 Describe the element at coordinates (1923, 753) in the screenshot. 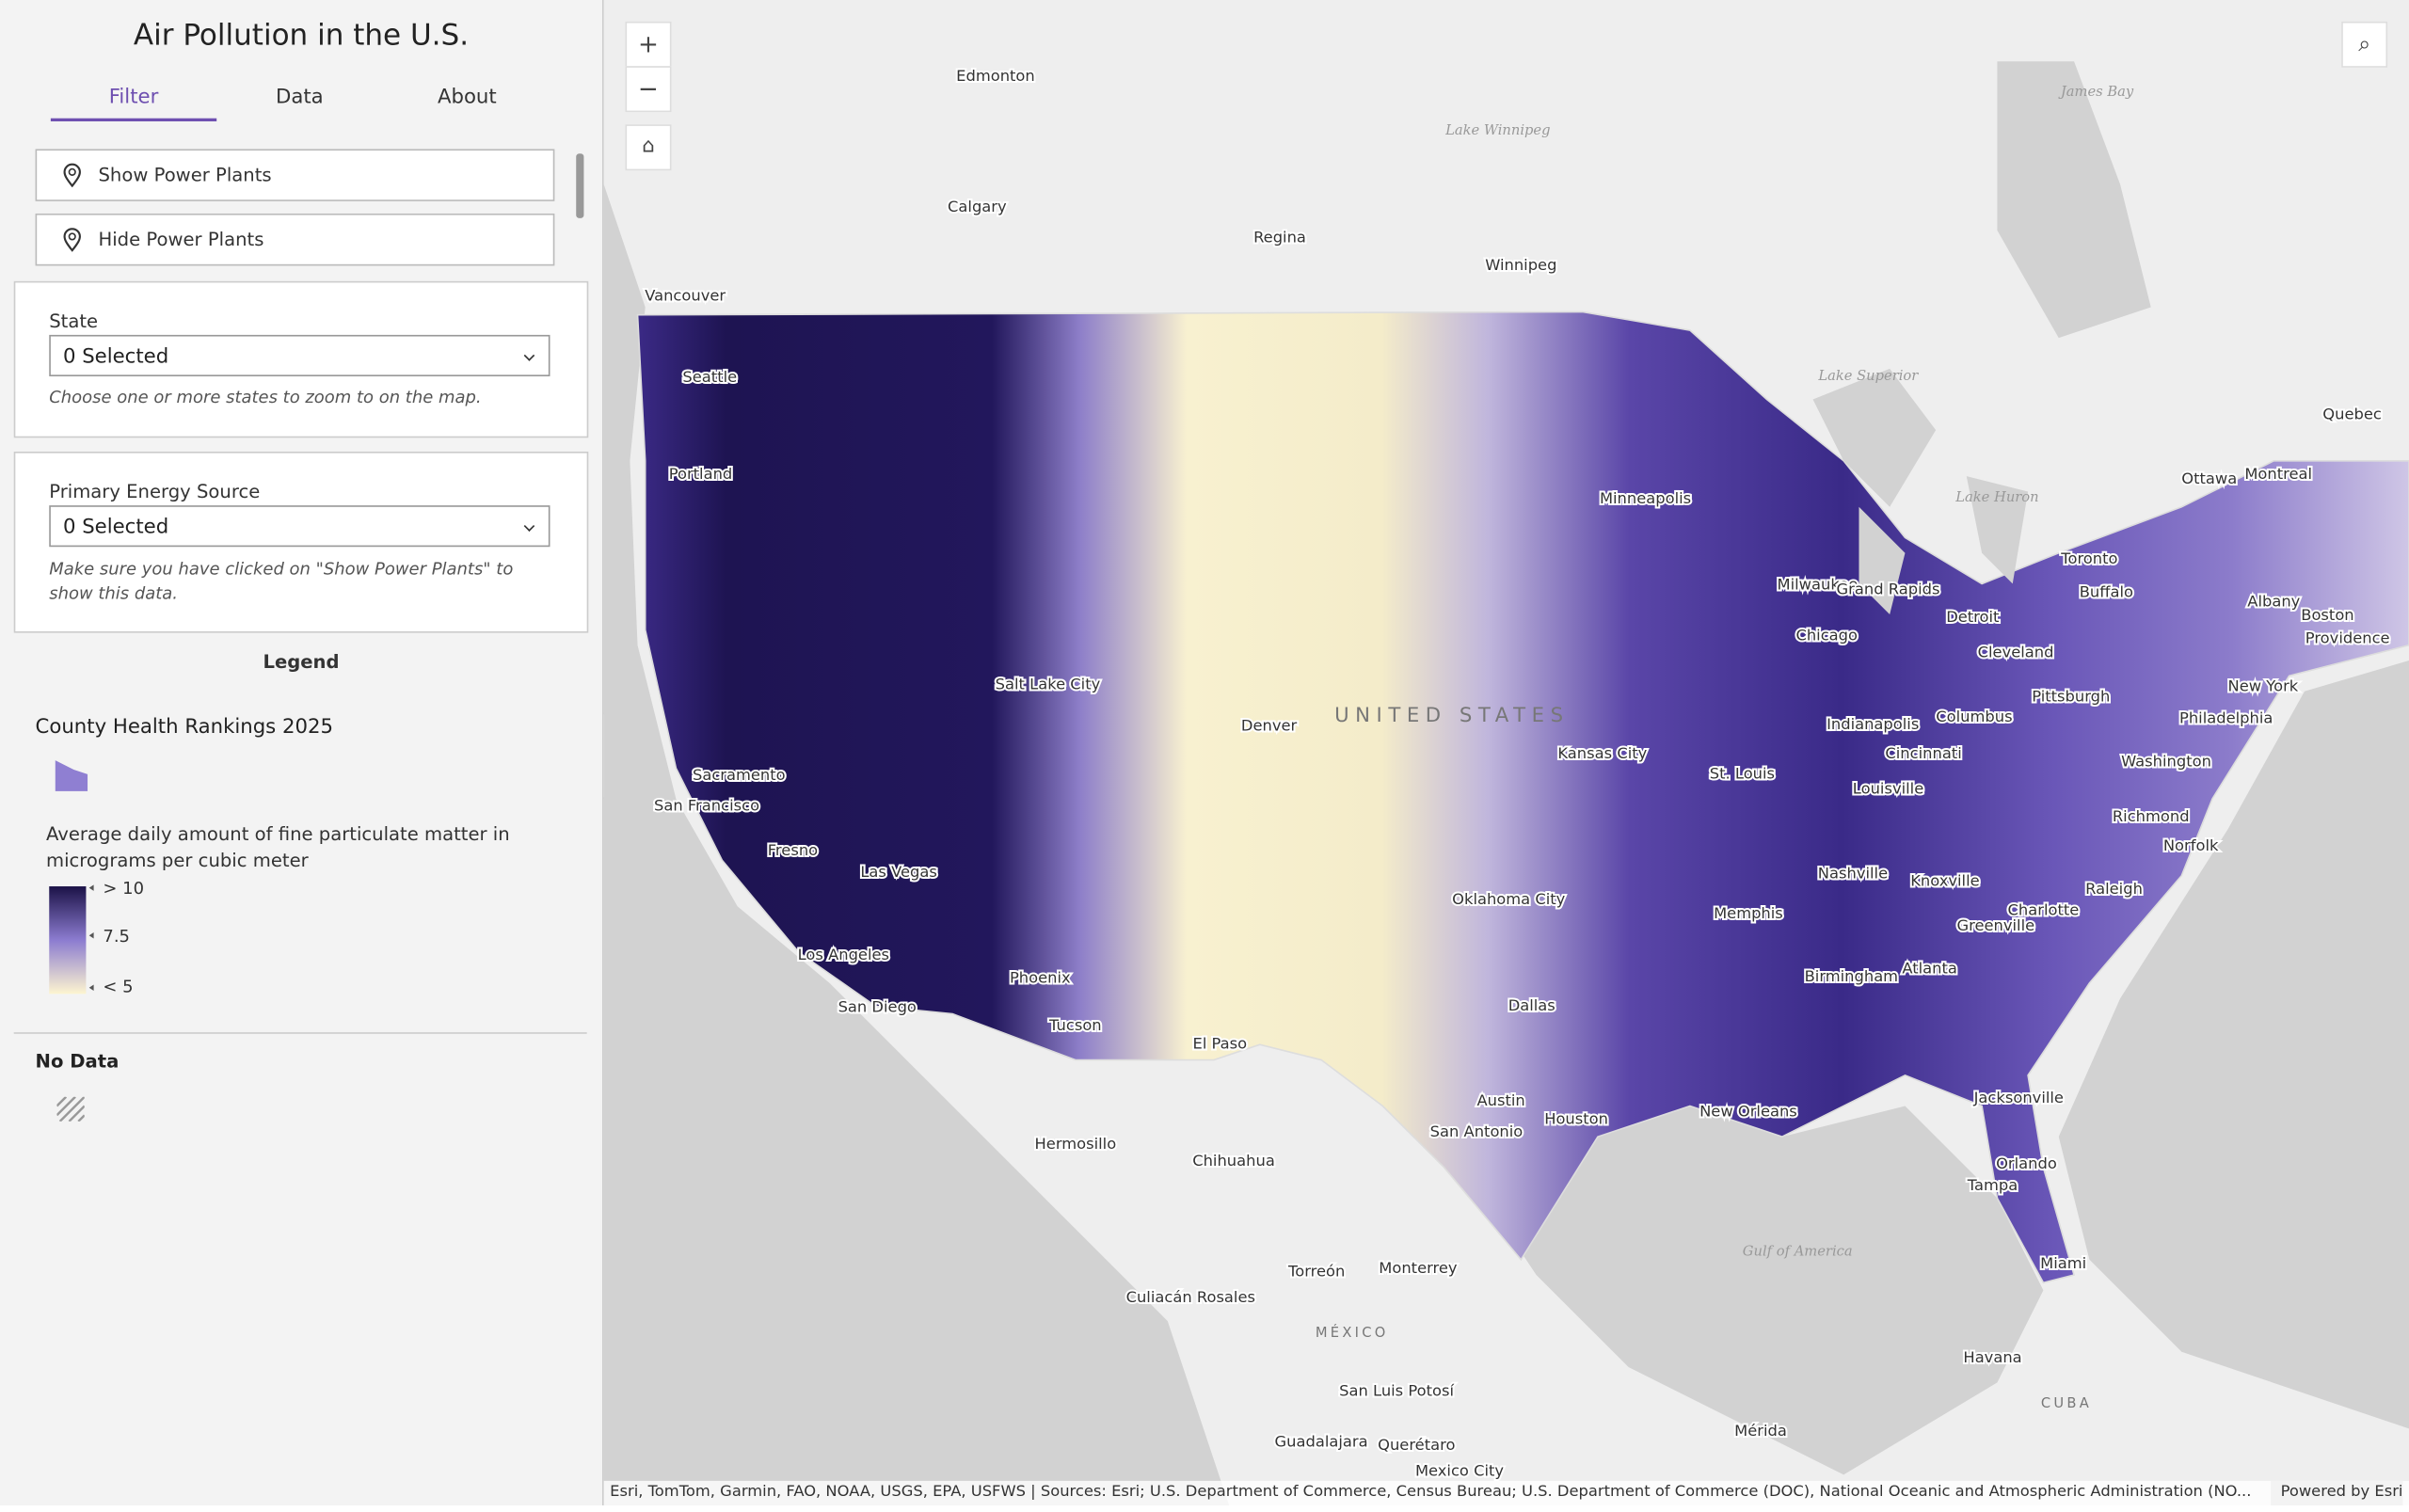

I see `city-label: Cincinnati` at that location.